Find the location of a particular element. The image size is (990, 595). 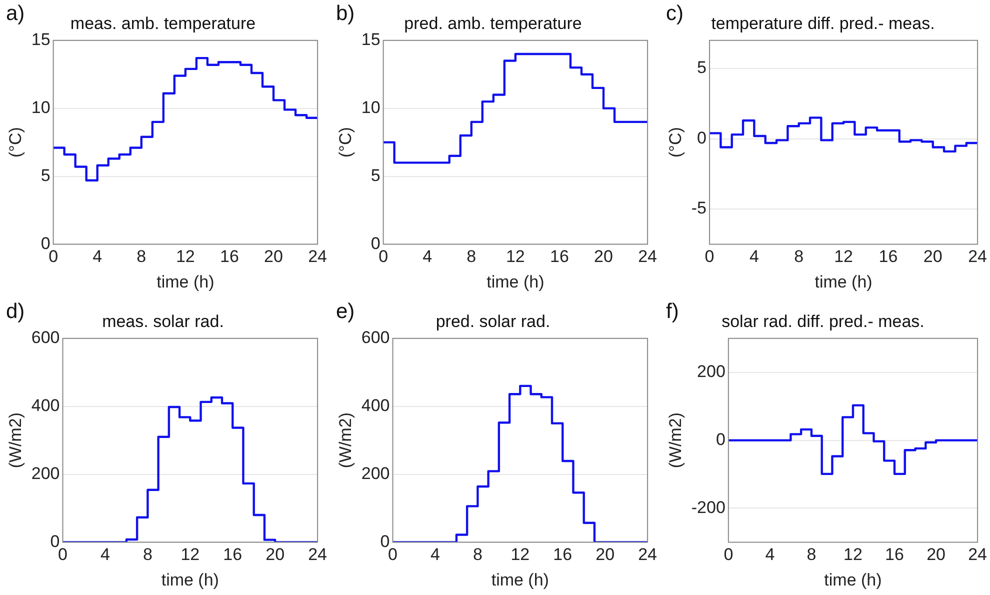

chart-title: solar rad. diff. pred.- meas. is located at coordinates (823, 321).